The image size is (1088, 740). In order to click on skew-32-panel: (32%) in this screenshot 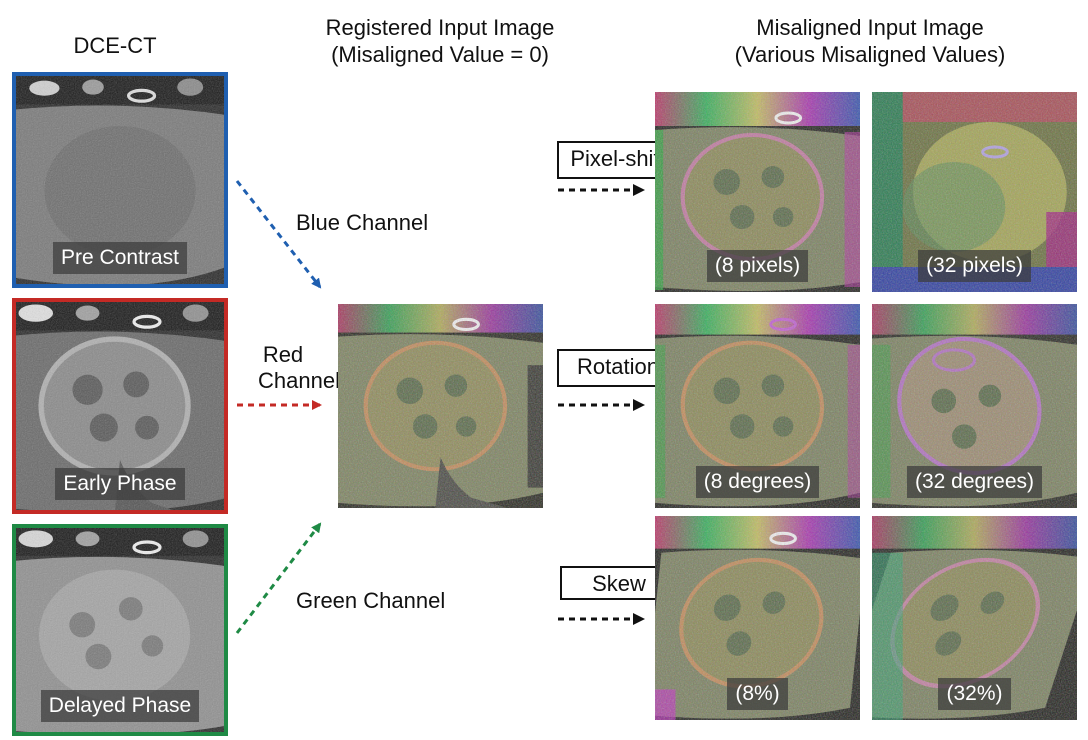, I will do `click(974, 618)`.